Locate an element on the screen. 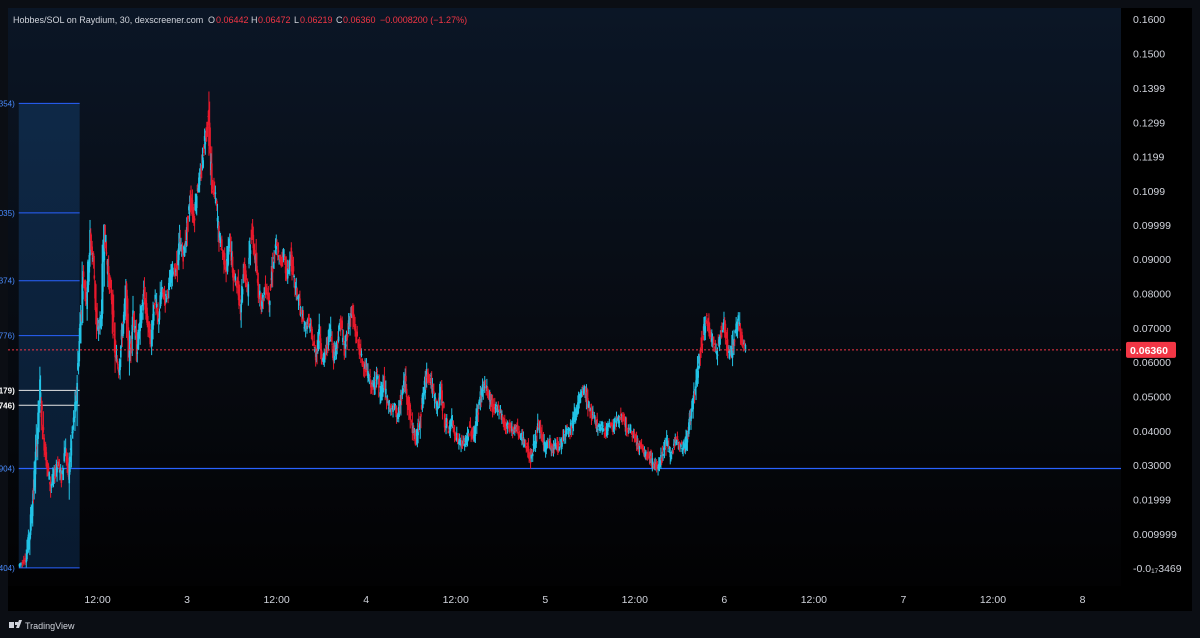 Image resolution: width=1200 pixels, height=638 pixels. tradingview-logo: TradingView is located at coordinates (42, 625).